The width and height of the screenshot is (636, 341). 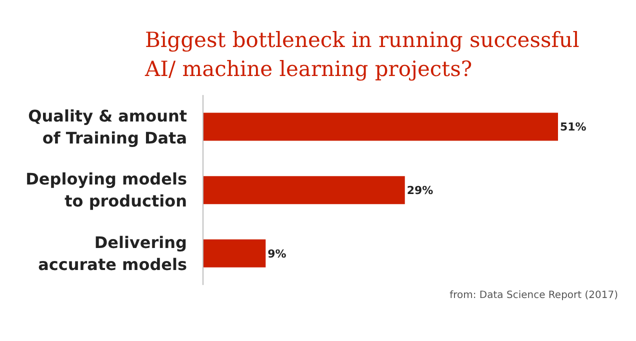 What do you see at coordinates (573, 127) in the screenshot?
I see `data-label: 51%` at bounding box center [573, 127].